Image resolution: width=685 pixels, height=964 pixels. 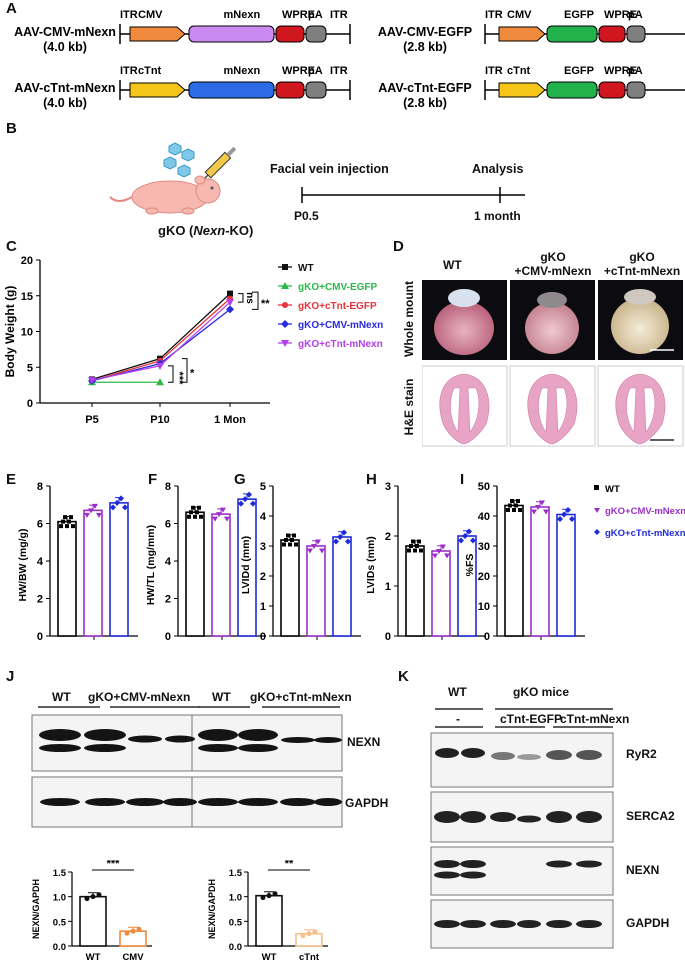 I want to click on bar-y-tick-label: 3, so click(x=388, y=487).